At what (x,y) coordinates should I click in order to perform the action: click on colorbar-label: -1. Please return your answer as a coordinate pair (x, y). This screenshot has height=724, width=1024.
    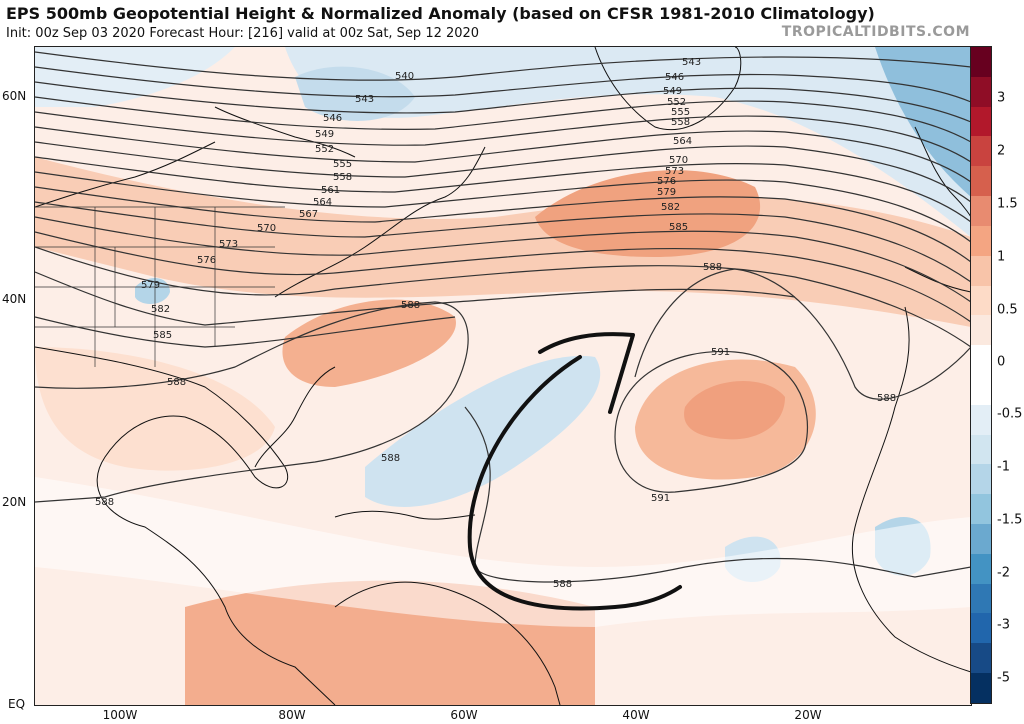
    Looking at the image, I should click on (1003, 467).